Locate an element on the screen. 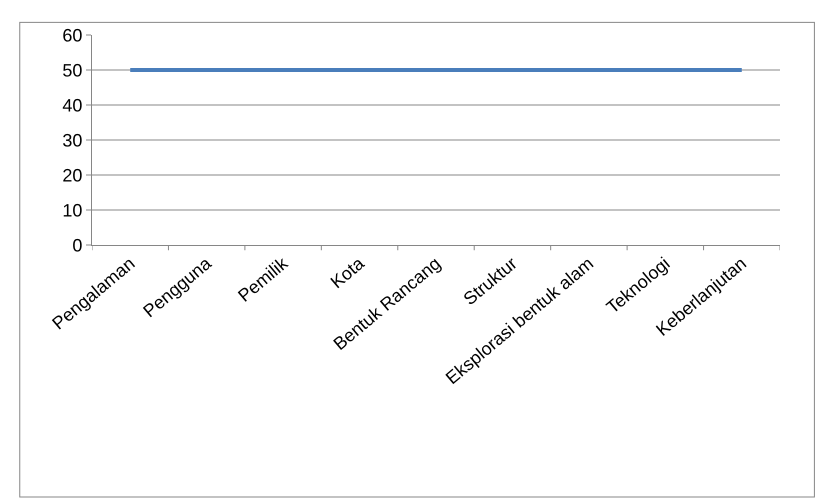 Image resolution: width=822 pixels, height=498 pixels. y-tick-label: 20 is located at coordinates (72, 175).